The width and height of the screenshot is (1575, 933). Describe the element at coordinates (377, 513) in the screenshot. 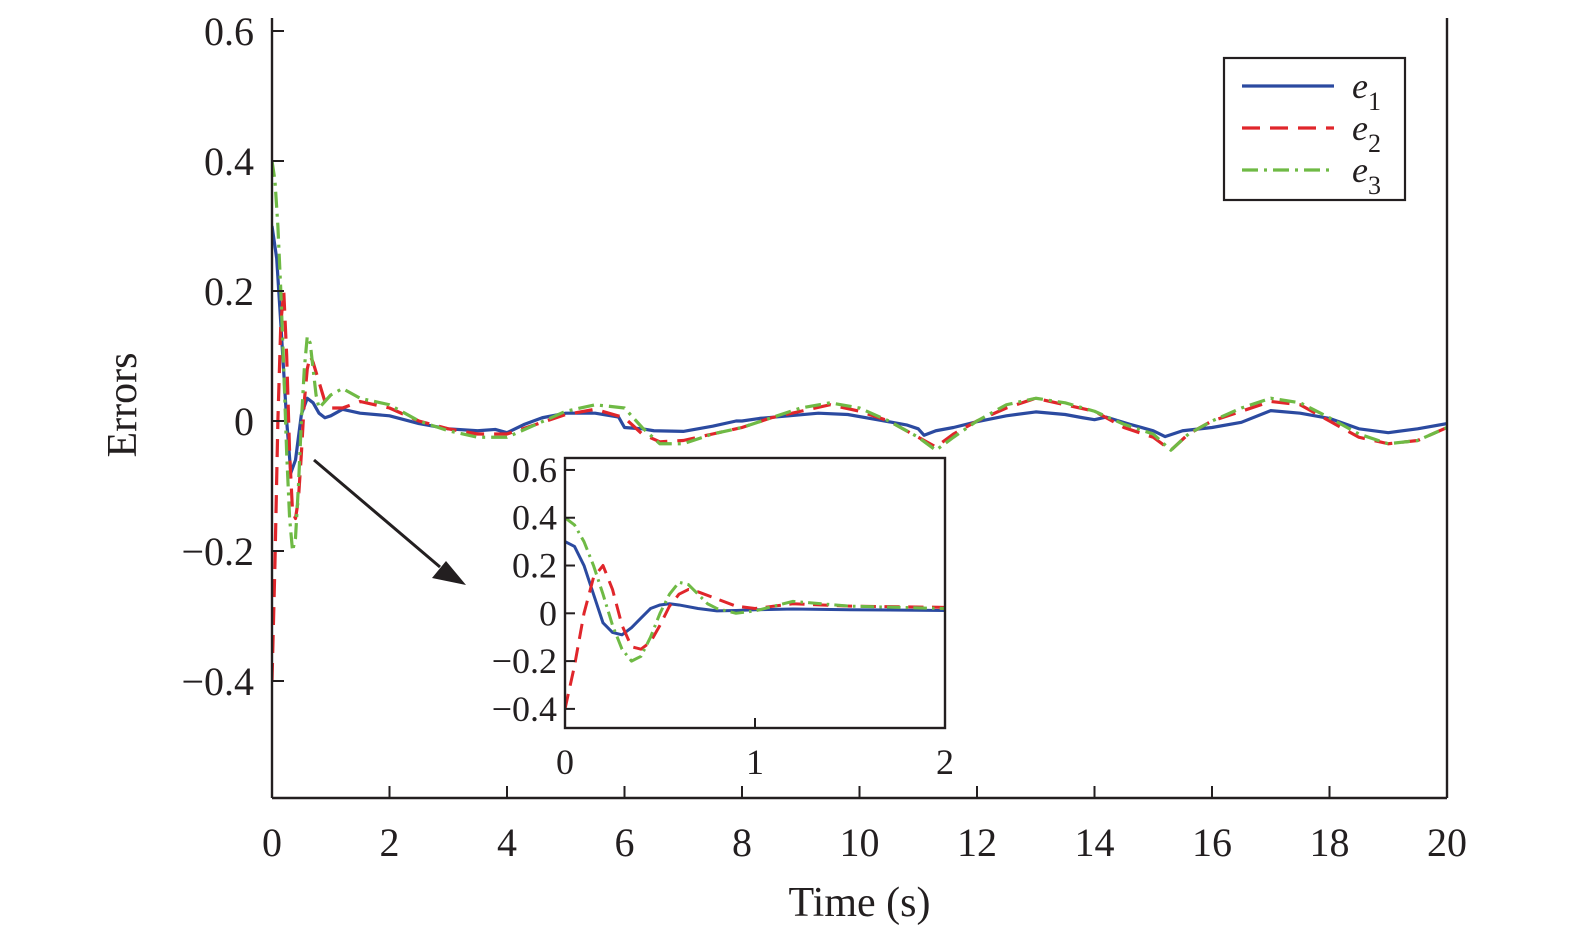

I see `arrow-shaft` at that location.